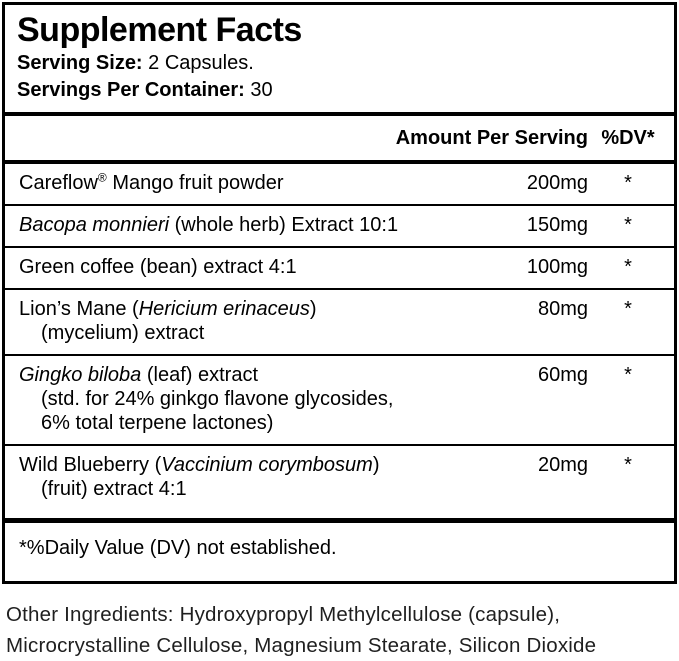 The image size is (679, 661). Describe the element at coordinates (123, 333) in the screenshot. I see `ingredient-name-line: (mycelium) extract` at that location.